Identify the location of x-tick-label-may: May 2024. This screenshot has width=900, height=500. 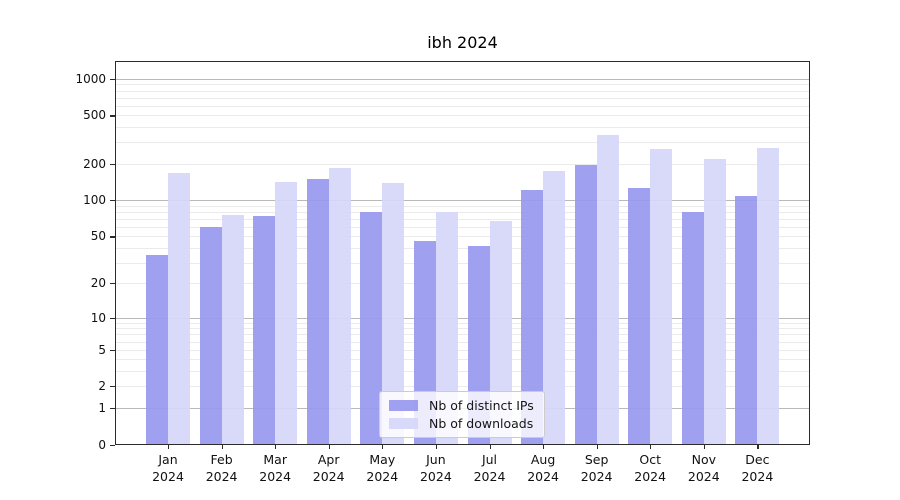
(382, 468).